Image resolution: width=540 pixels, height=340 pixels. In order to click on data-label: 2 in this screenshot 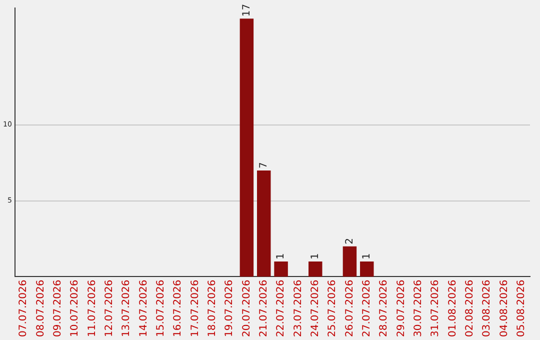, I will do `click(350, 241)`.